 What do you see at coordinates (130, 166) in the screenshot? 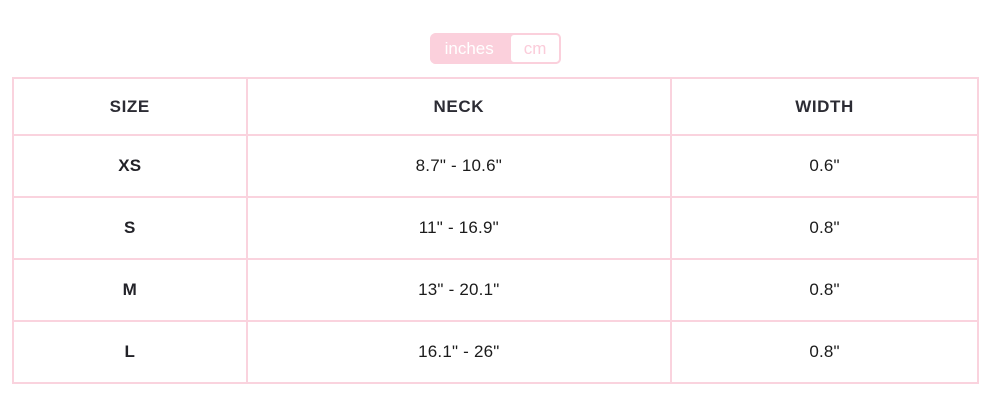
I see `size-value: XS` at bounding box center [130, 166].